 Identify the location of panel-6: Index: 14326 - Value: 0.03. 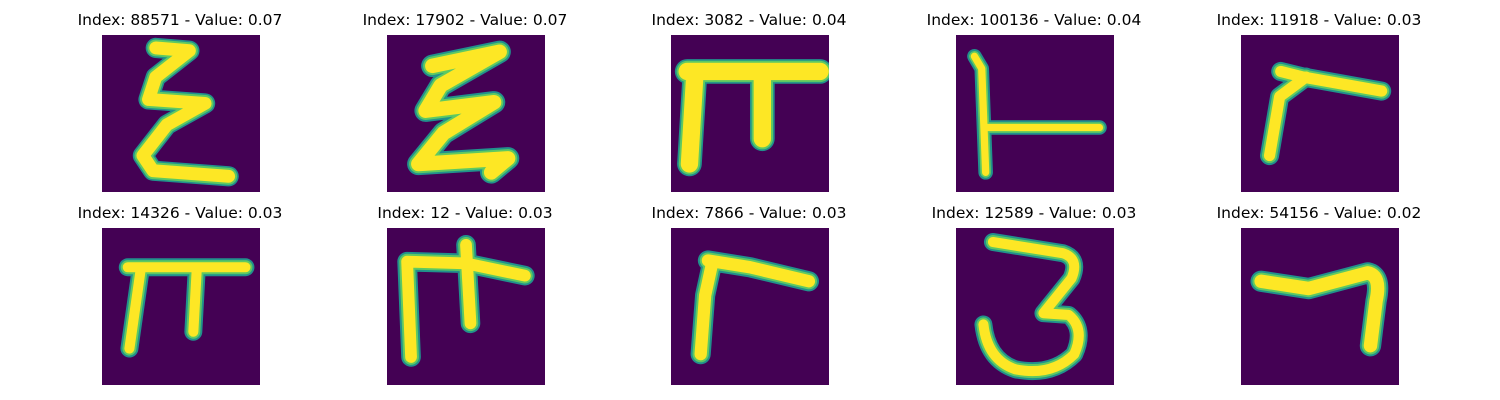
(180, 289).